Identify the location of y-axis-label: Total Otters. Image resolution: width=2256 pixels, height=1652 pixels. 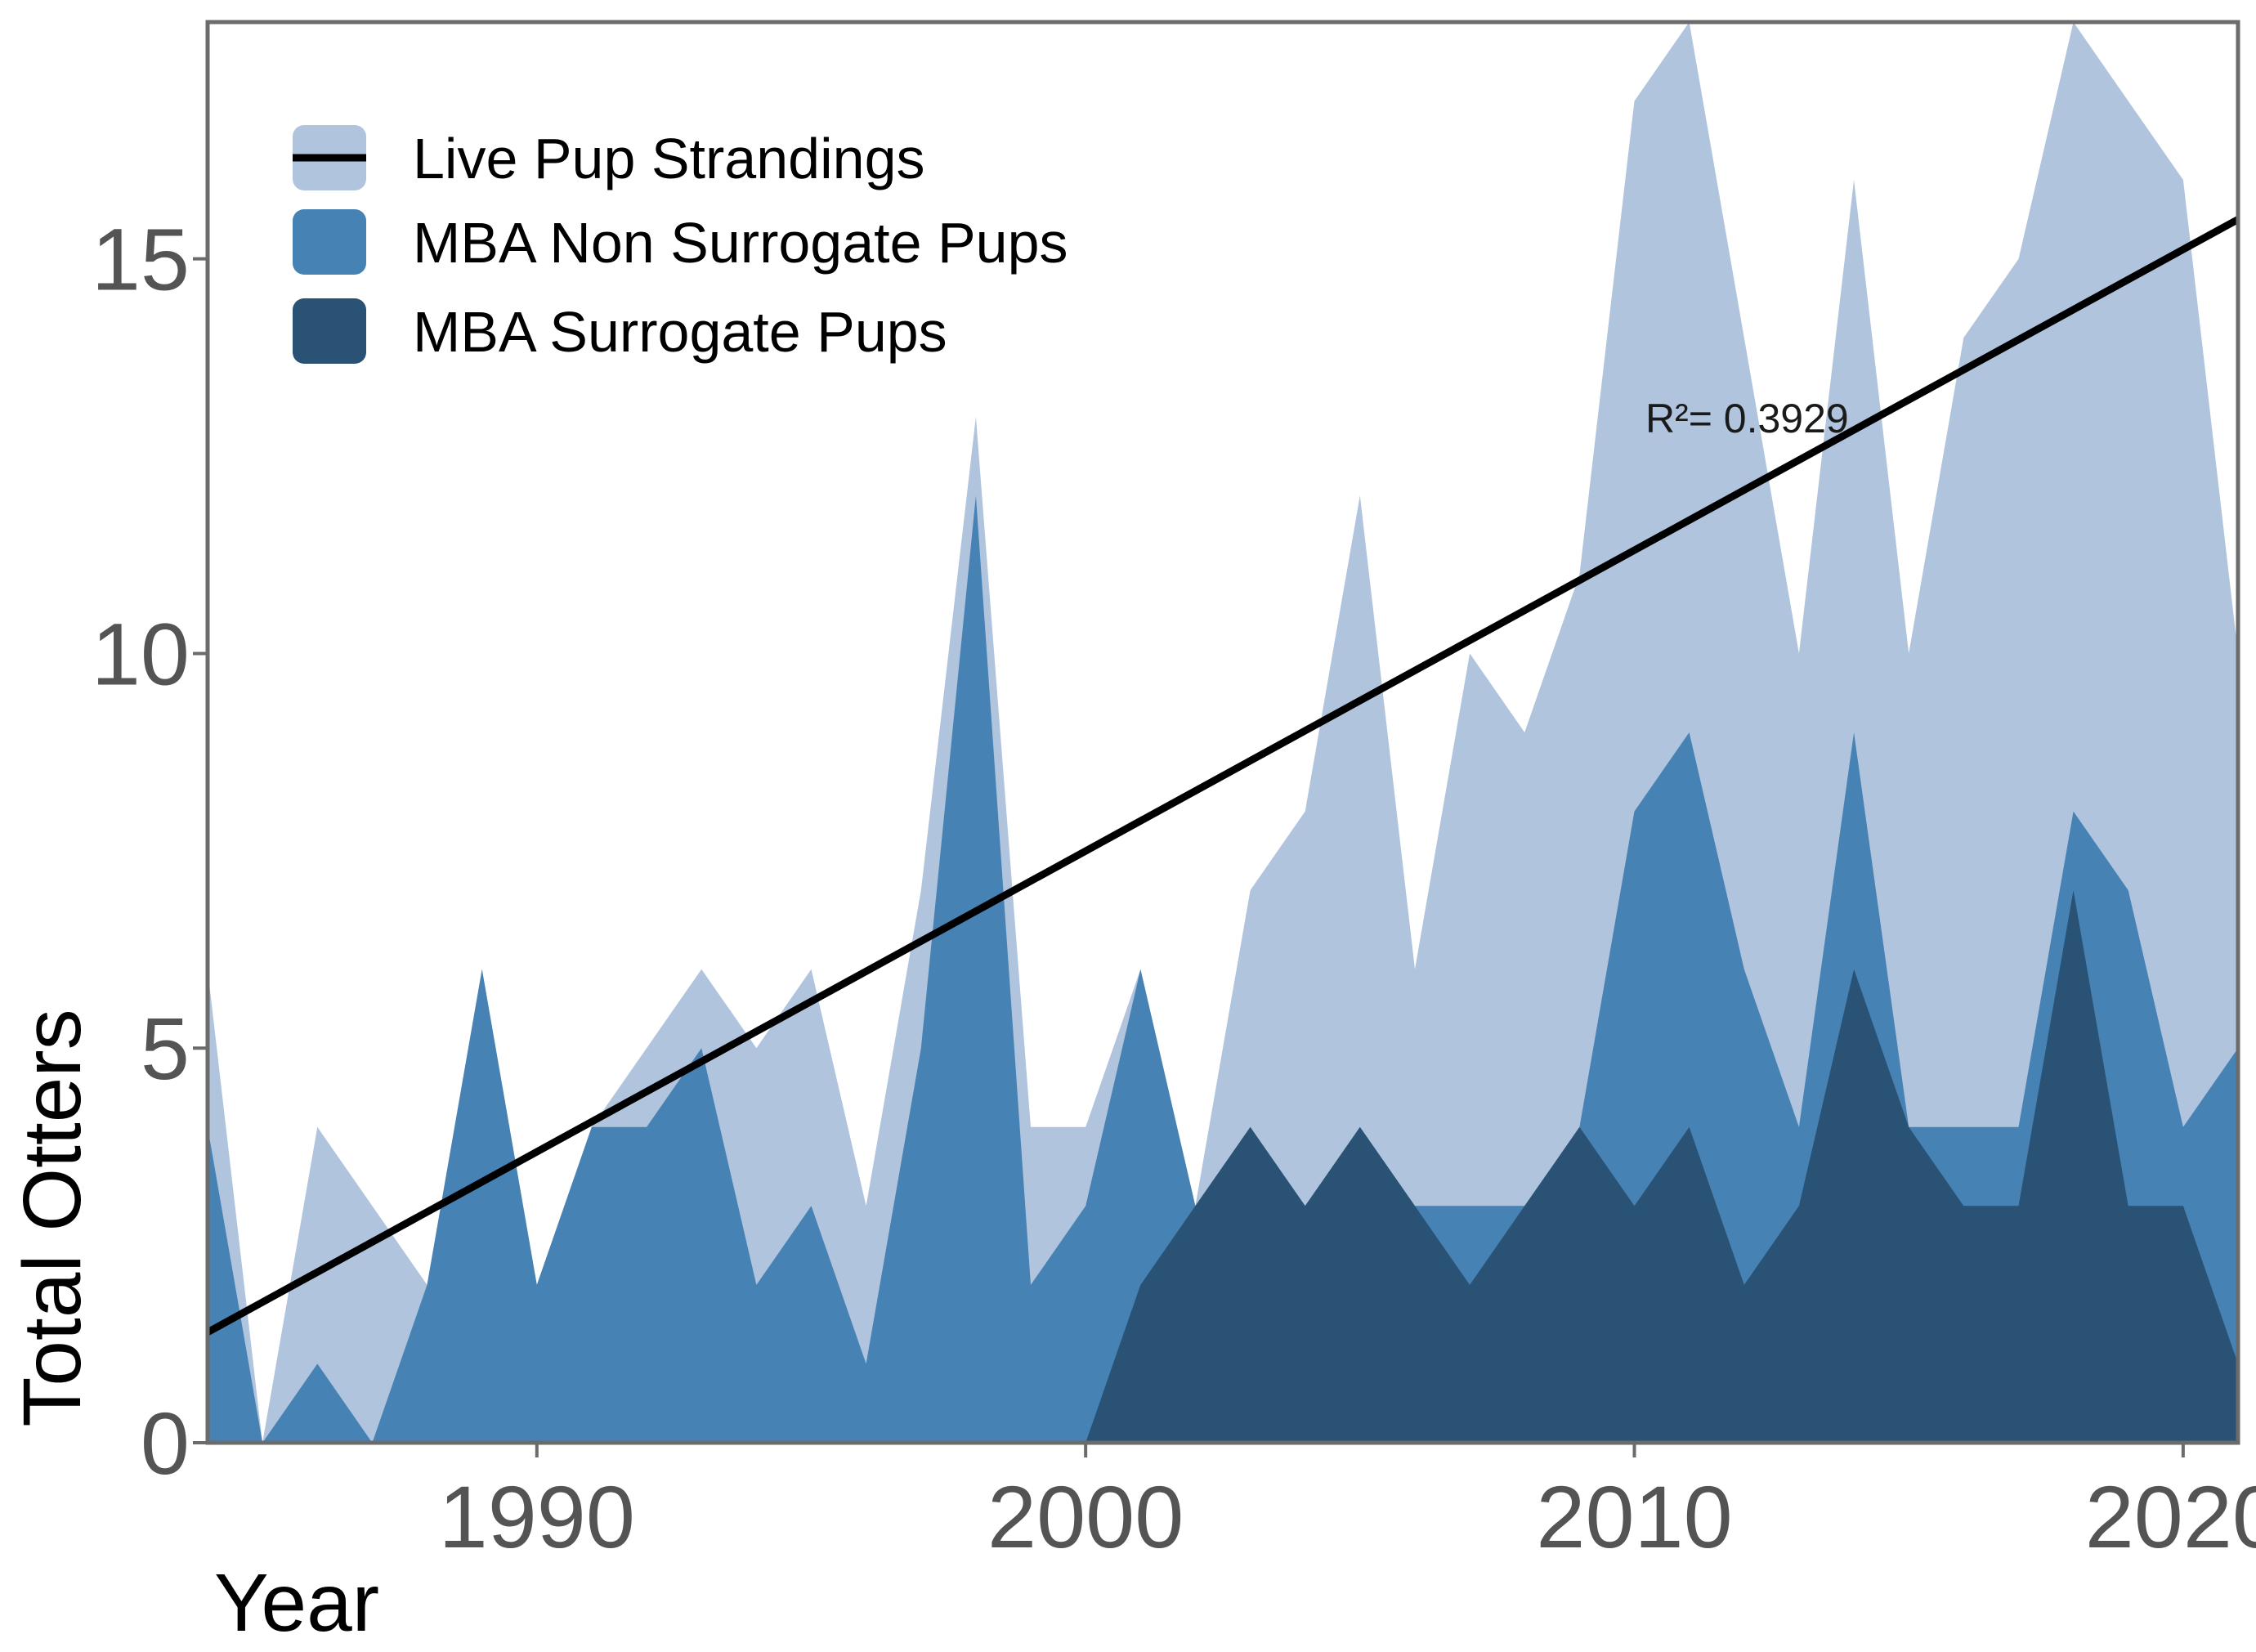
(53, 1217).